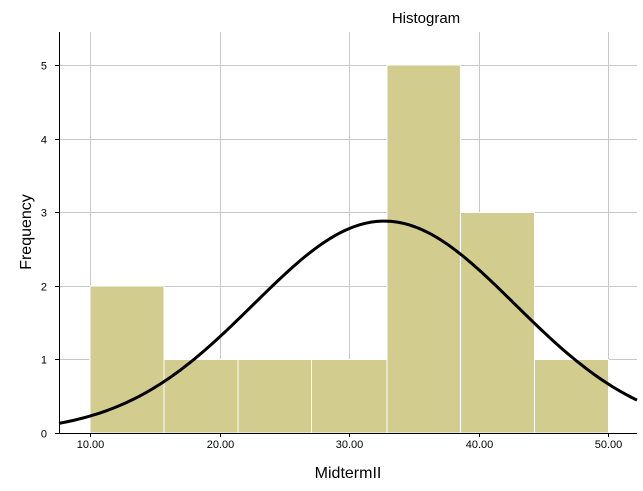  What do you see at coordinates (26, 232) in the screenshot?
I see `y-axis-title: Frequency` at bounding box center [26, 232].